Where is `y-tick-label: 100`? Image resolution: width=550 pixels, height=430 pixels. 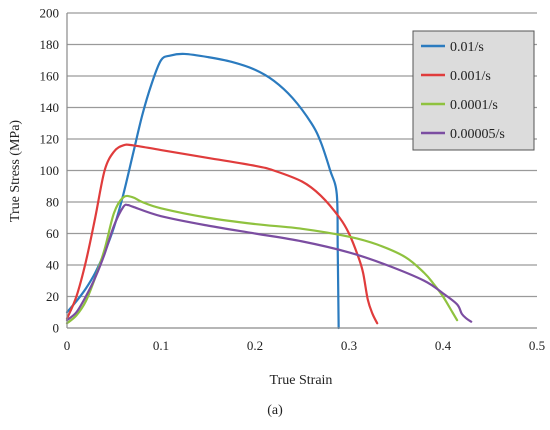
y-tick-label: 100 is located at coordinates (50, 170).